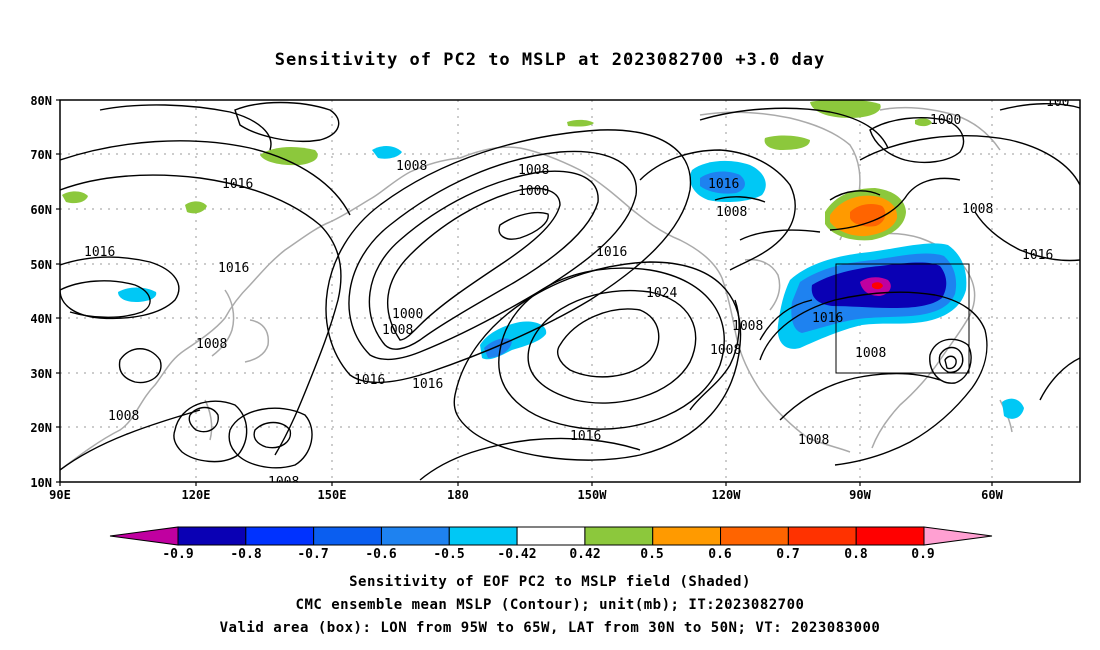 Image resolution: width=1100 pixels, height=650 pixels. What do you see at coordinates (1013, 408) in the screenshot?
I see `shade-negative-atlantic` at bounding box center [1013, 408].